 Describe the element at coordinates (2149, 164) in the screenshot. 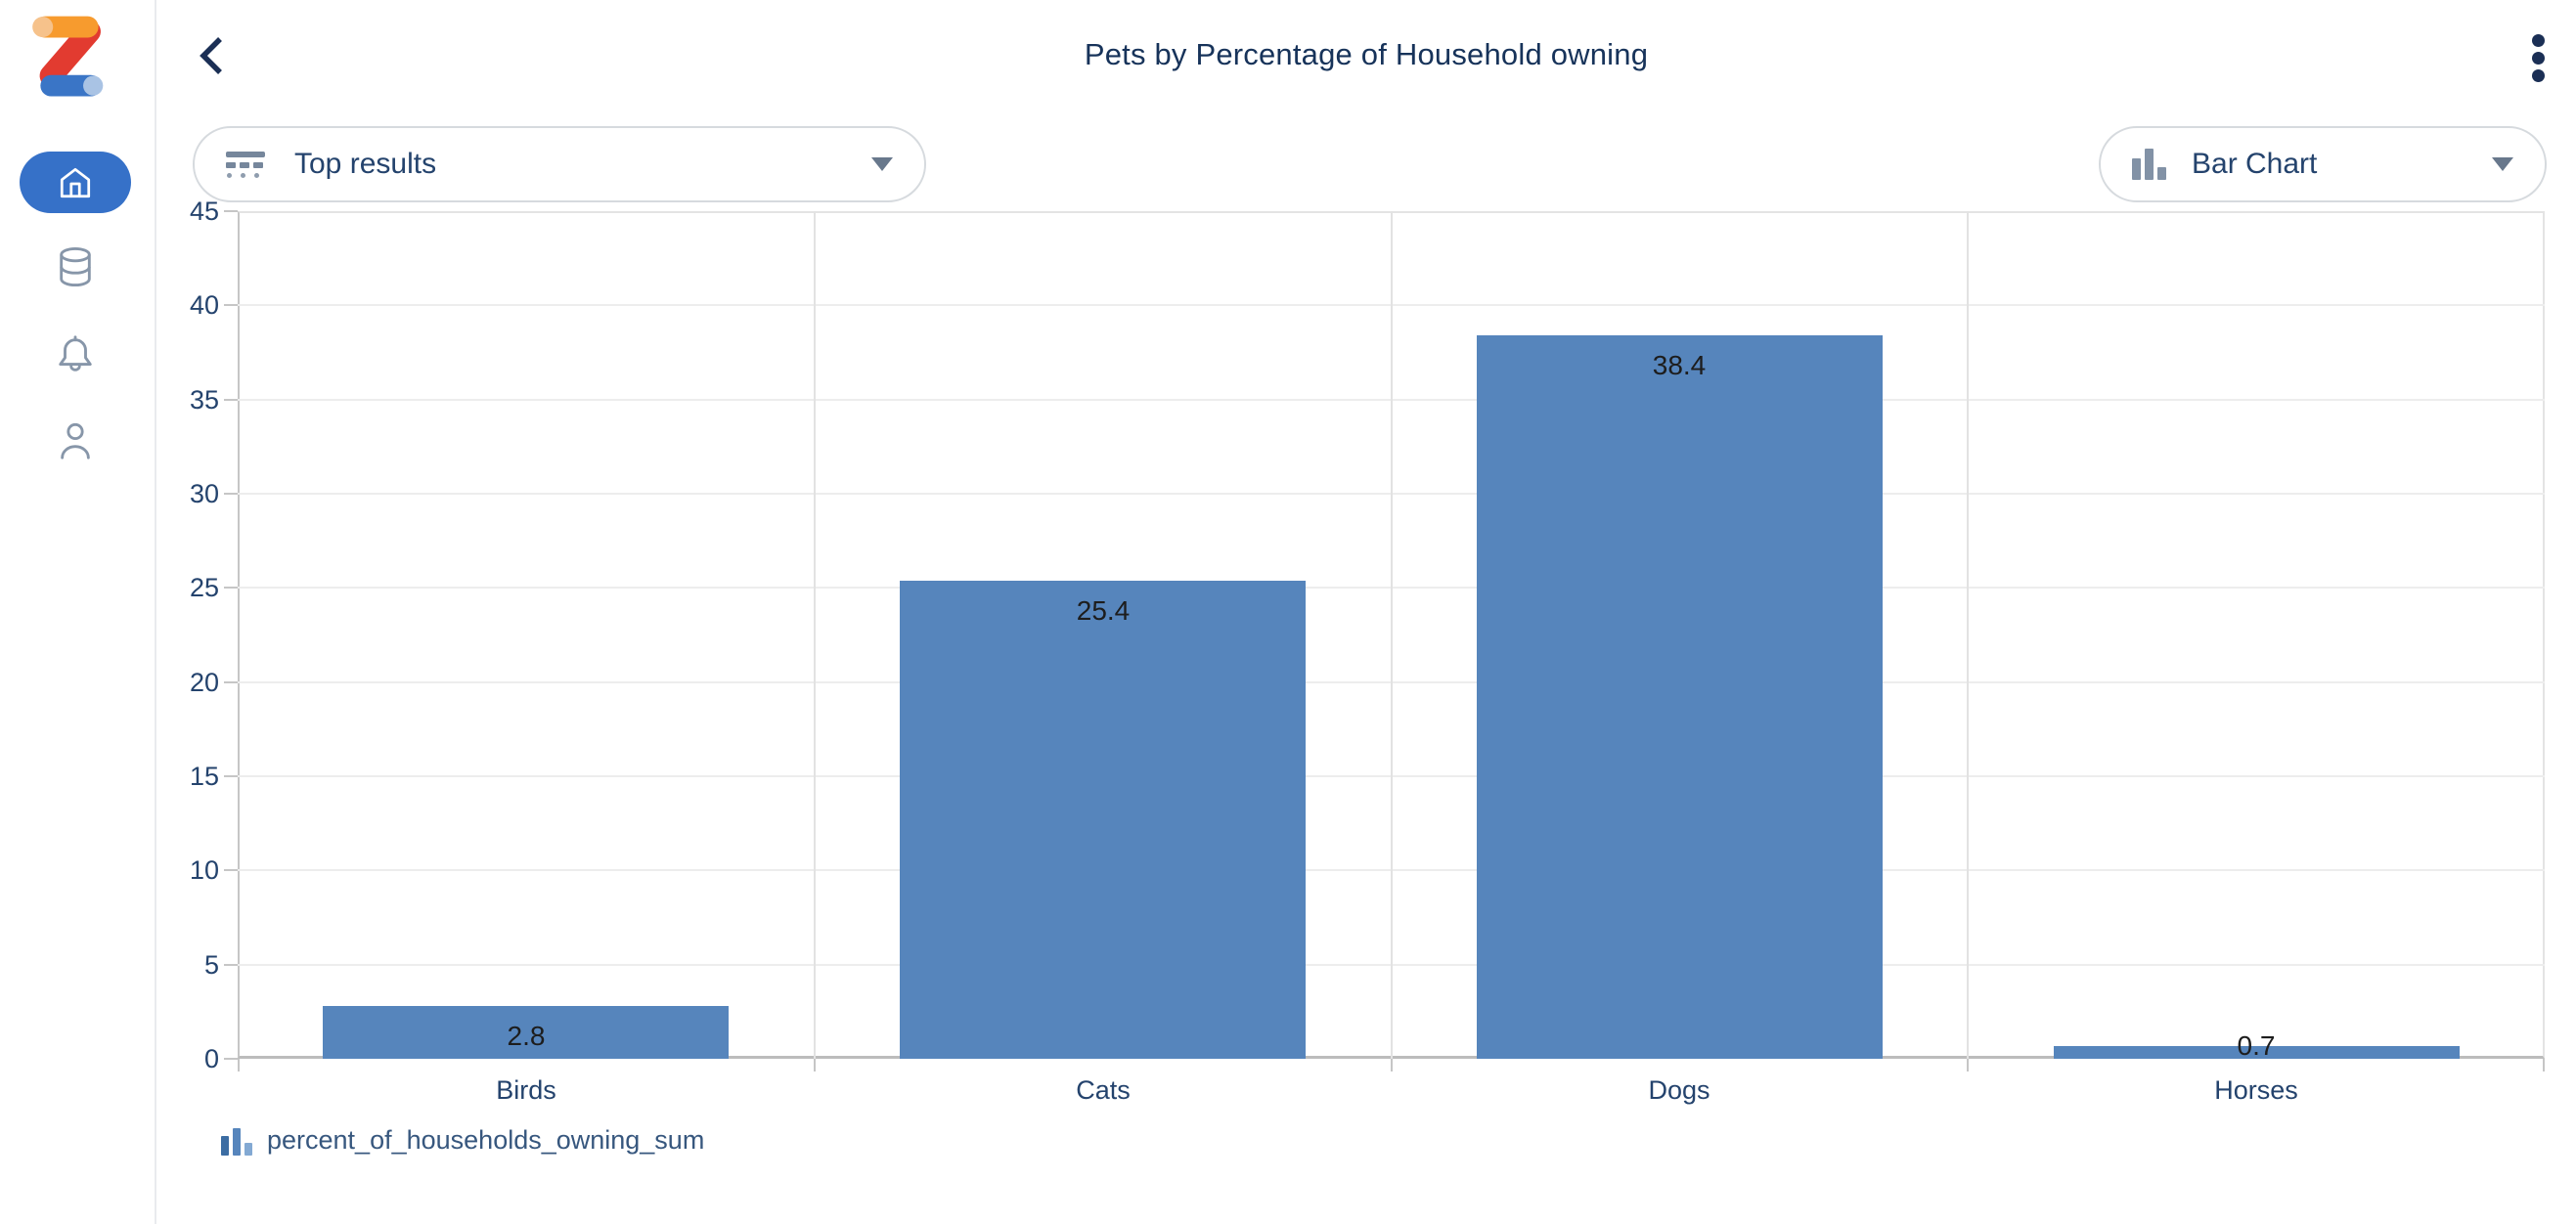

I see `bar-chart-icon` at that location.